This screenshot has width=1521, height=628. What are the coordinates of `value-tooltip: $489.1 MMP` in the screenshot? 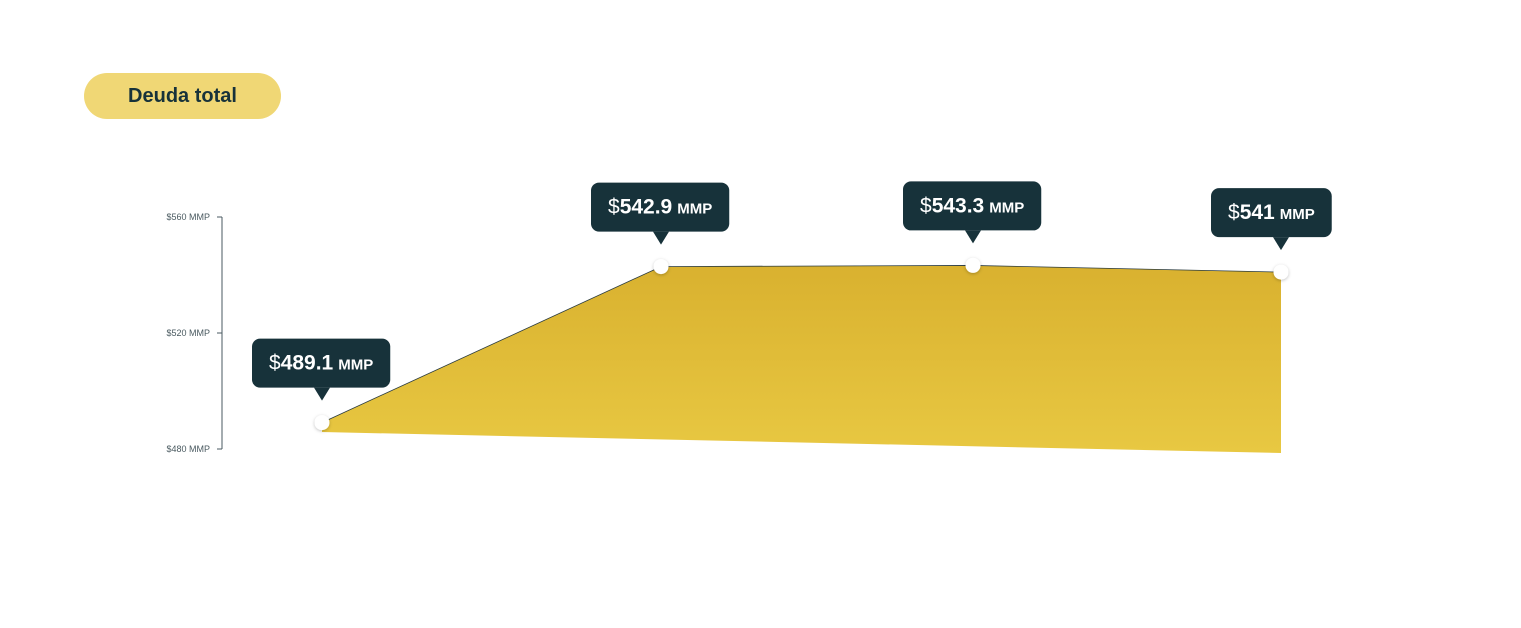 It's located at (321, 369).